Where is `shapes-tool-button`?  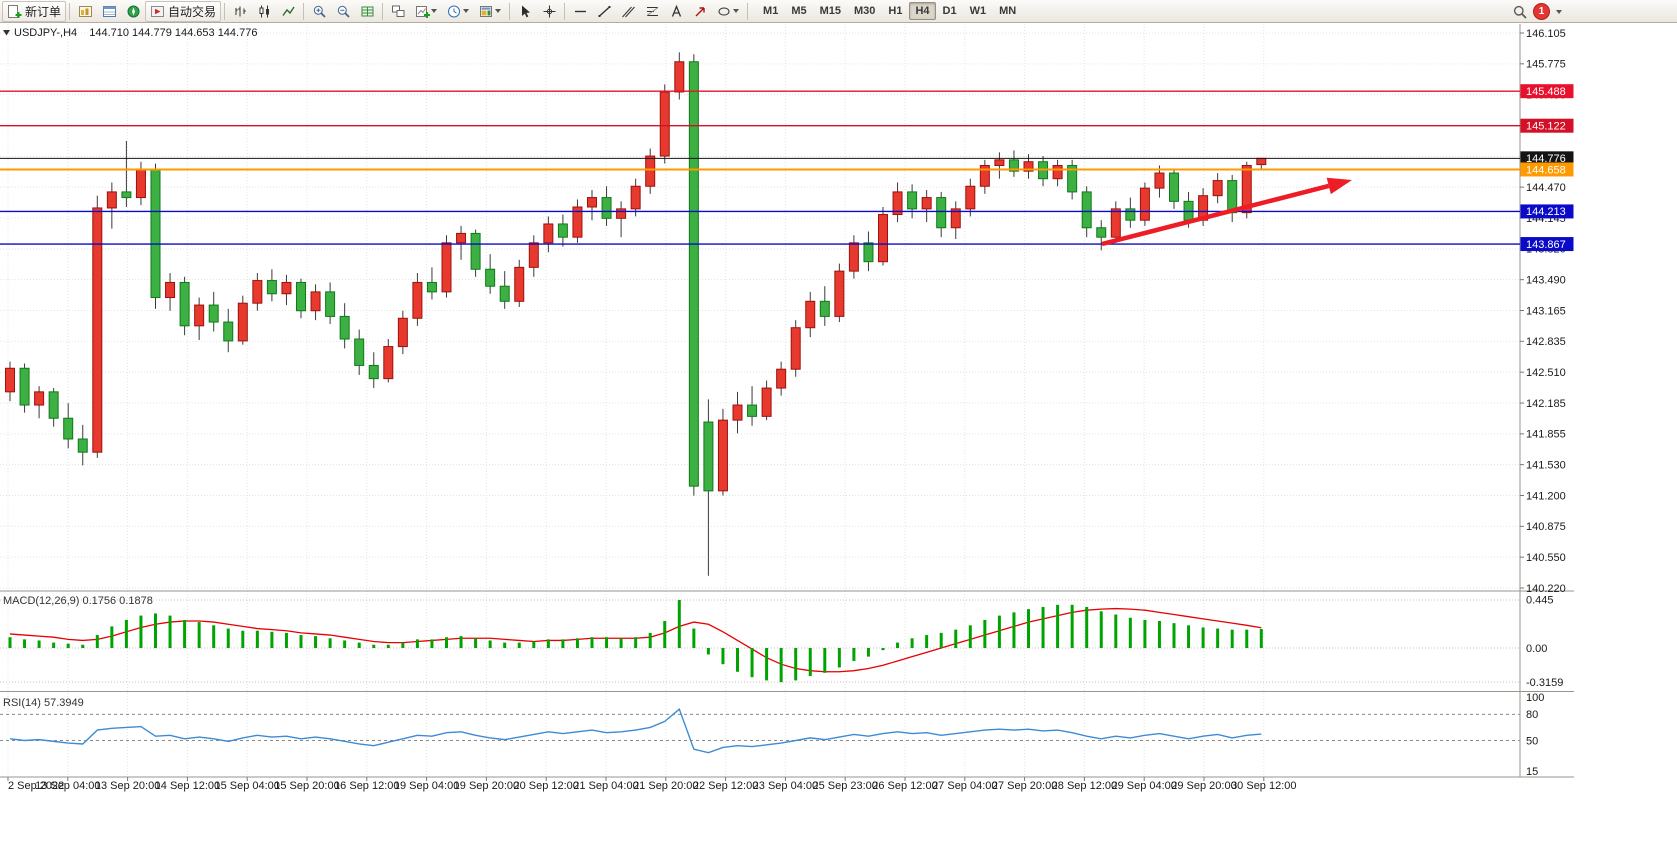 shapes-tool-button is located at coordinates (728, 11).